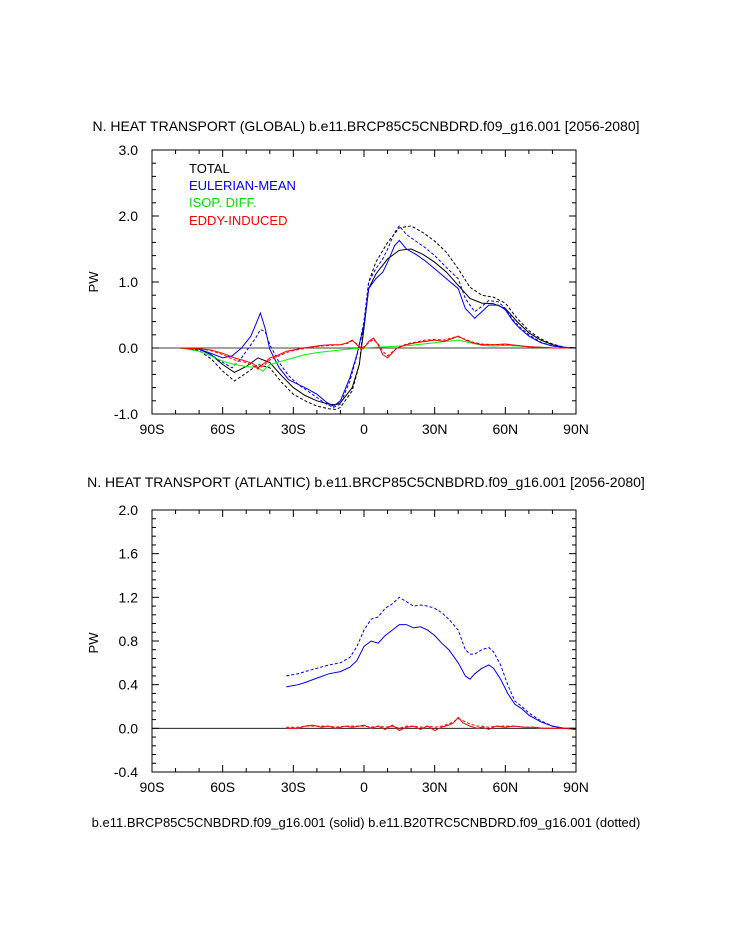 The image size is (733, 945). I want to click on atlantic-xtick-label: 0, so click(364, 787).